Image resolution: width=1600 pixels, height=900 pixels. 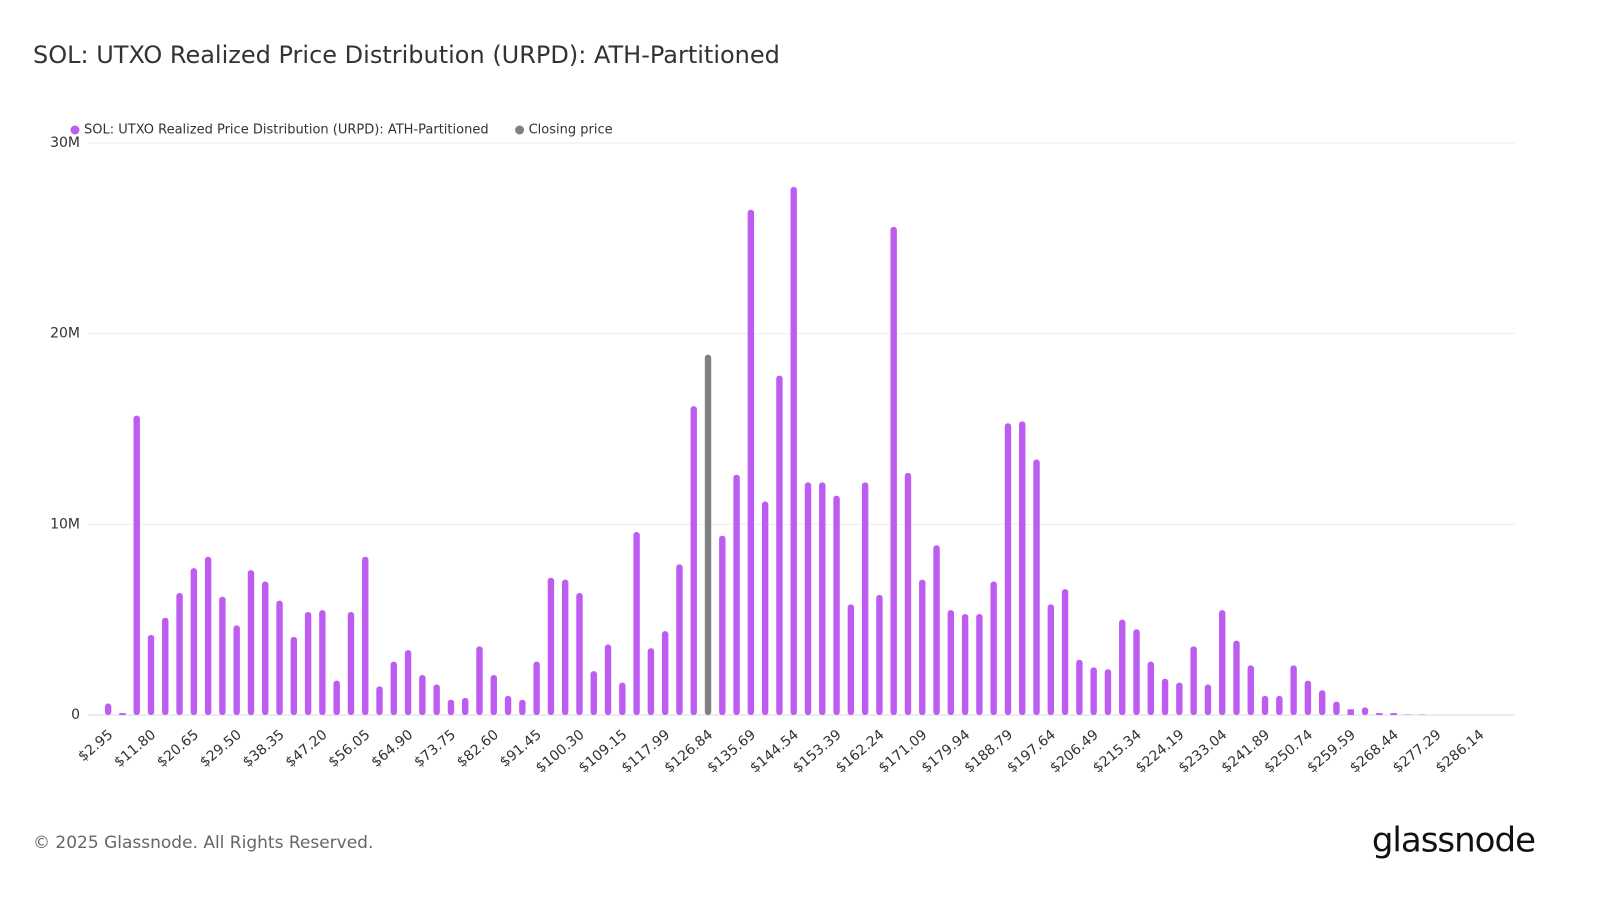 What do you see at coordinates (307, 749) in the screenshot?
I see `x-tick-label: $47.20` at bounding box center [307, 749].